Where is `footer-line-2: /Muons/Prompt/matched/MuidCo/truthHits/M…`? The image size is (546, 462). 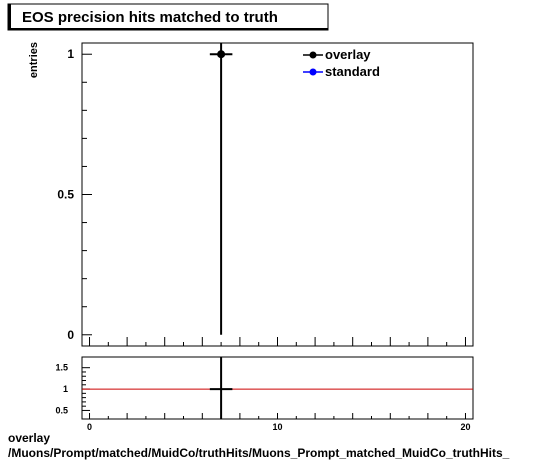
footer-line-2: /Muons/Prompt/matched/MuidCo/truthHits/M… is located at coordinates (259, 453).